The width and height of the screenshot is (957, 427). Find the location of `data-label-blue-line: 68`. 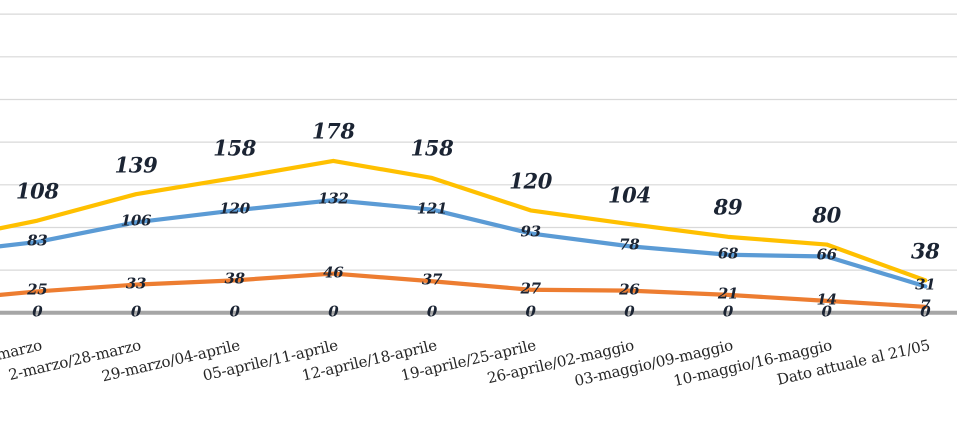

data-label-blue-line: 68 is located at coordinates (728, 253).